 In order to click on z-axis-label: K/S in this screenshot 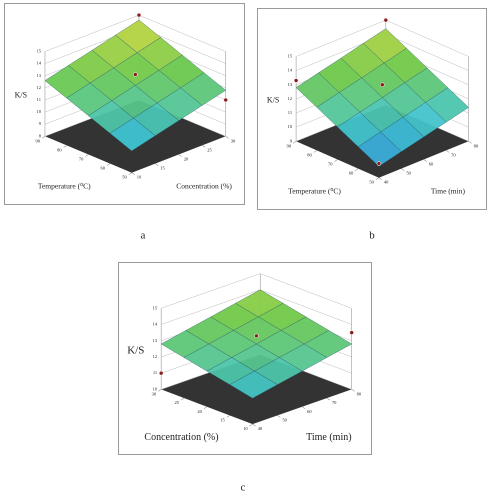, I will do `click(273, 100)`.